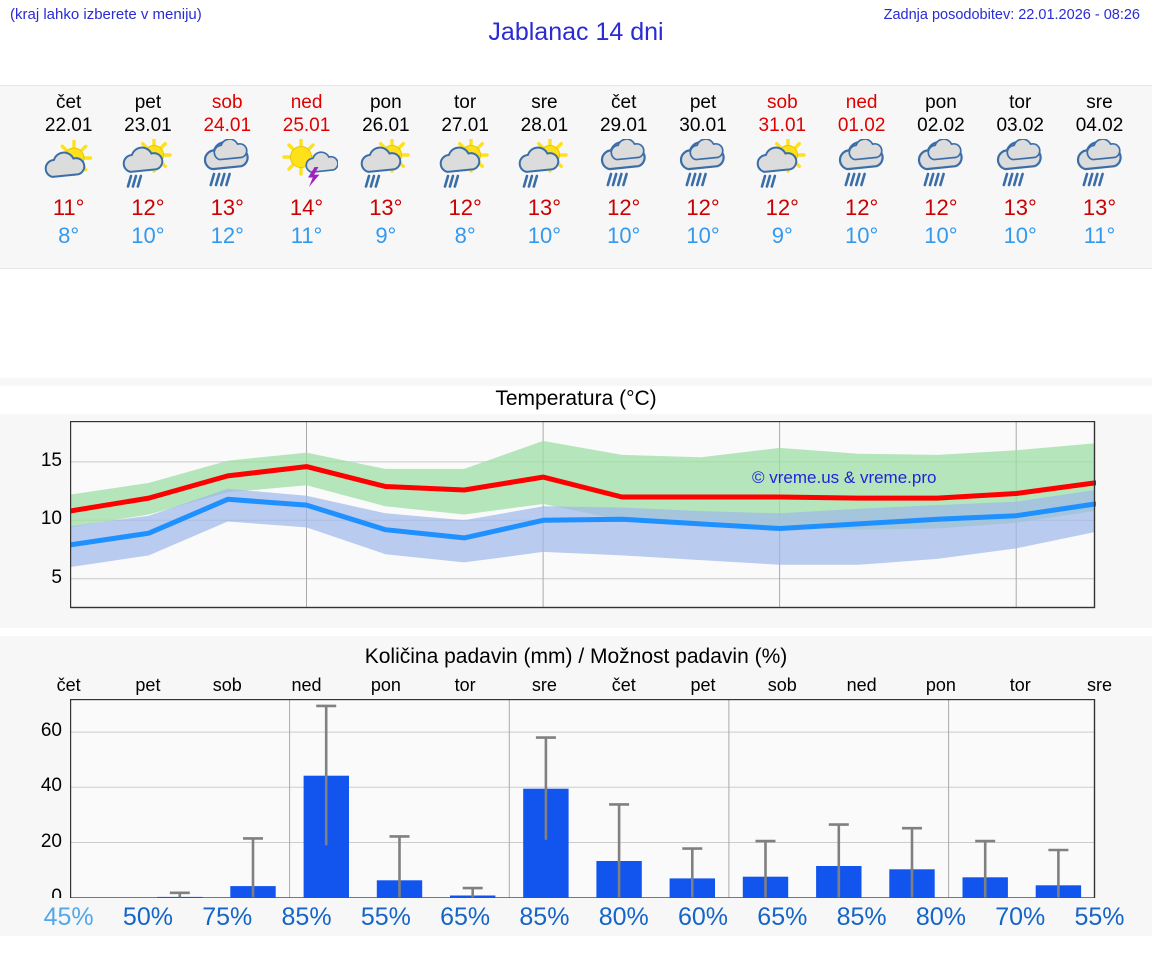 Image resolution: width=1152 pixels, height=975 pixels. What do you see at coordinates (68, 207) in the screenshot?
I see `temperature-max-value: 11°` at bounding box center [68, 207].